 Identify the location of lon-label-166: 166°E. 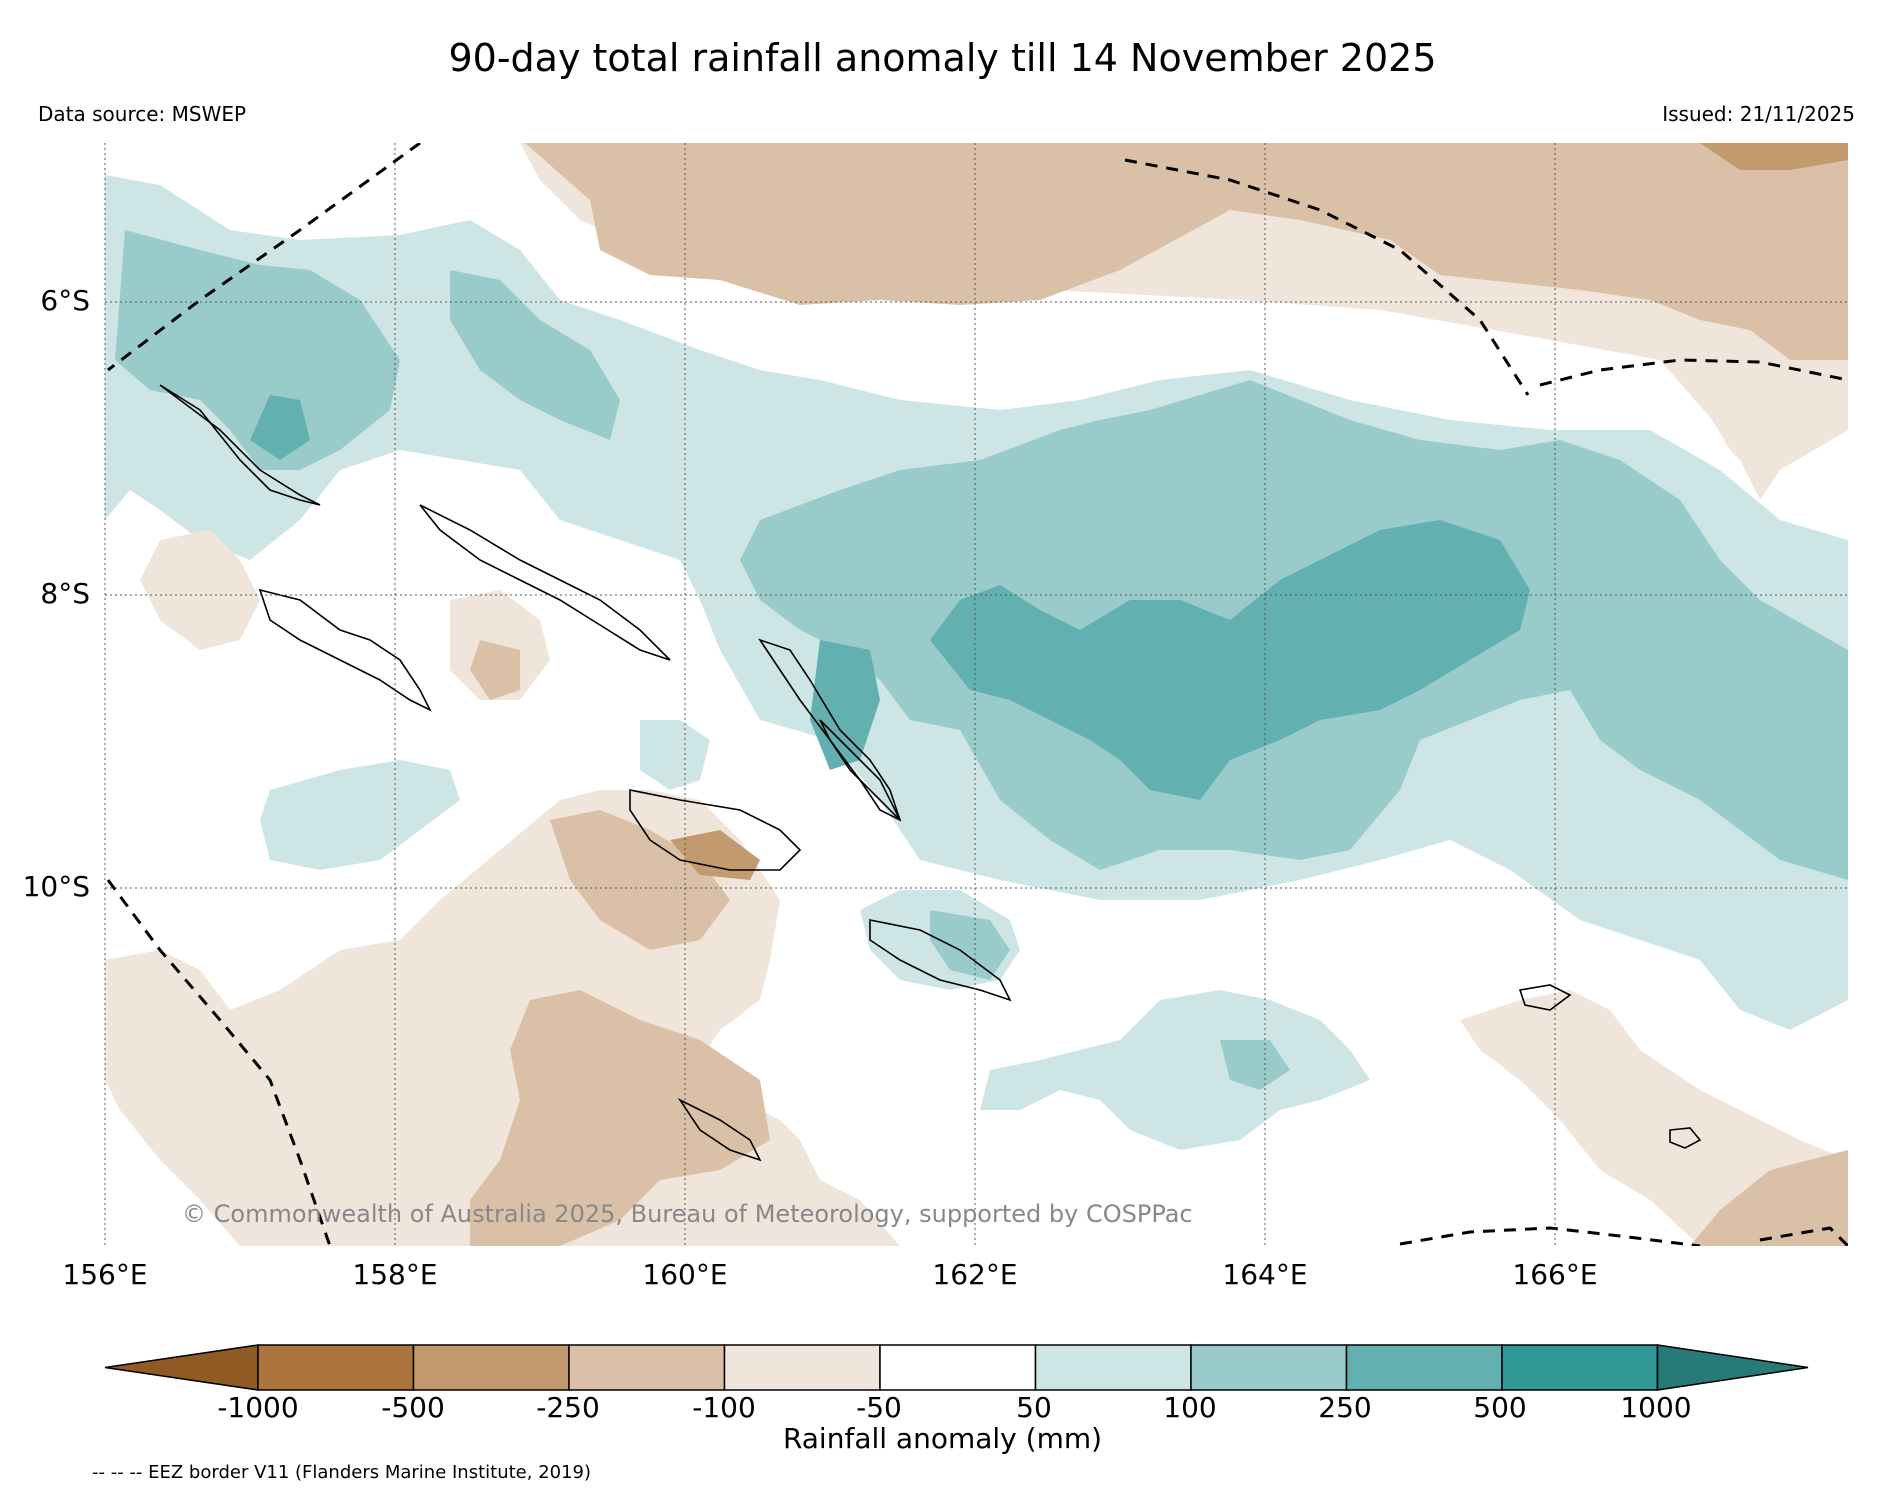
(1555, 1274).